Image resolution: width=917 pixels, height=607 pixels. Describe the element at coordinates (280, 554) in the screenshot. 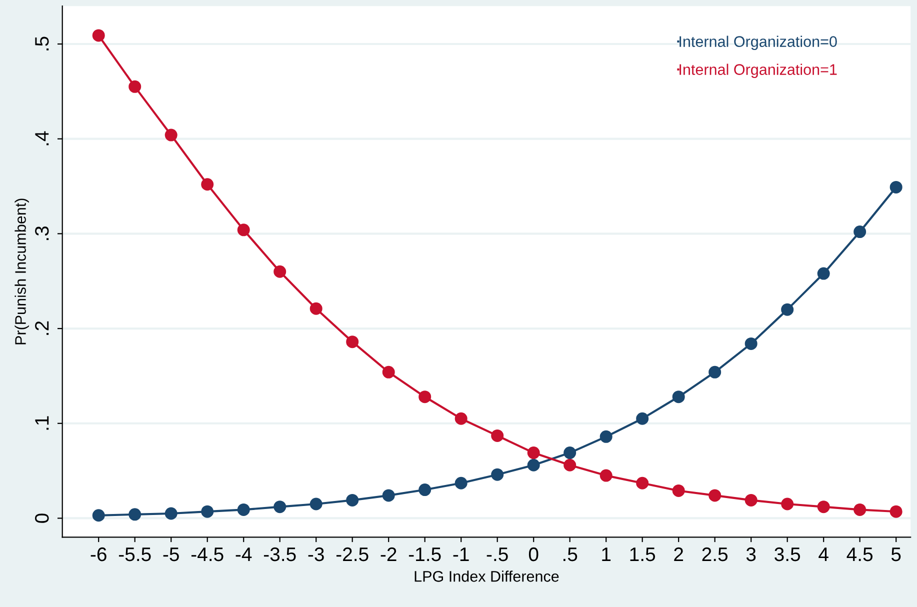

I see `x-tick-label: -3.5` at that location.